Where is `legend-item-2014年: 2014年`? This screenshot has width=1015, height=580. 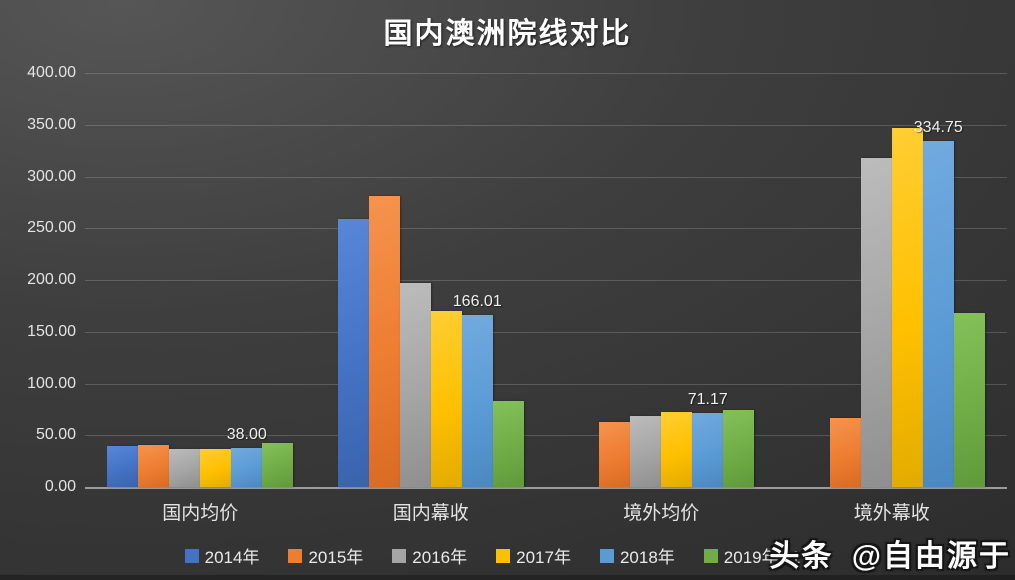
legend-item-2014年: 2014年 is located at coordinates (222, 555).